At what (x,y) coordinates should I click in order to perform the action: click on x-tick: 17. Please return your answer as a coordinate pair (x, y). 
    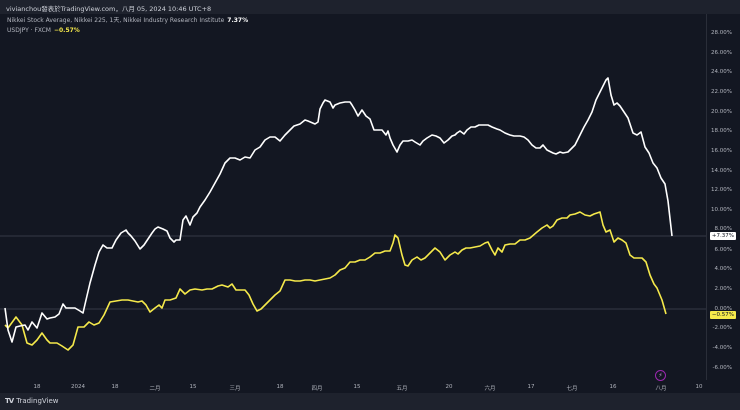
    Looking at the image, I should click on (531, 387).